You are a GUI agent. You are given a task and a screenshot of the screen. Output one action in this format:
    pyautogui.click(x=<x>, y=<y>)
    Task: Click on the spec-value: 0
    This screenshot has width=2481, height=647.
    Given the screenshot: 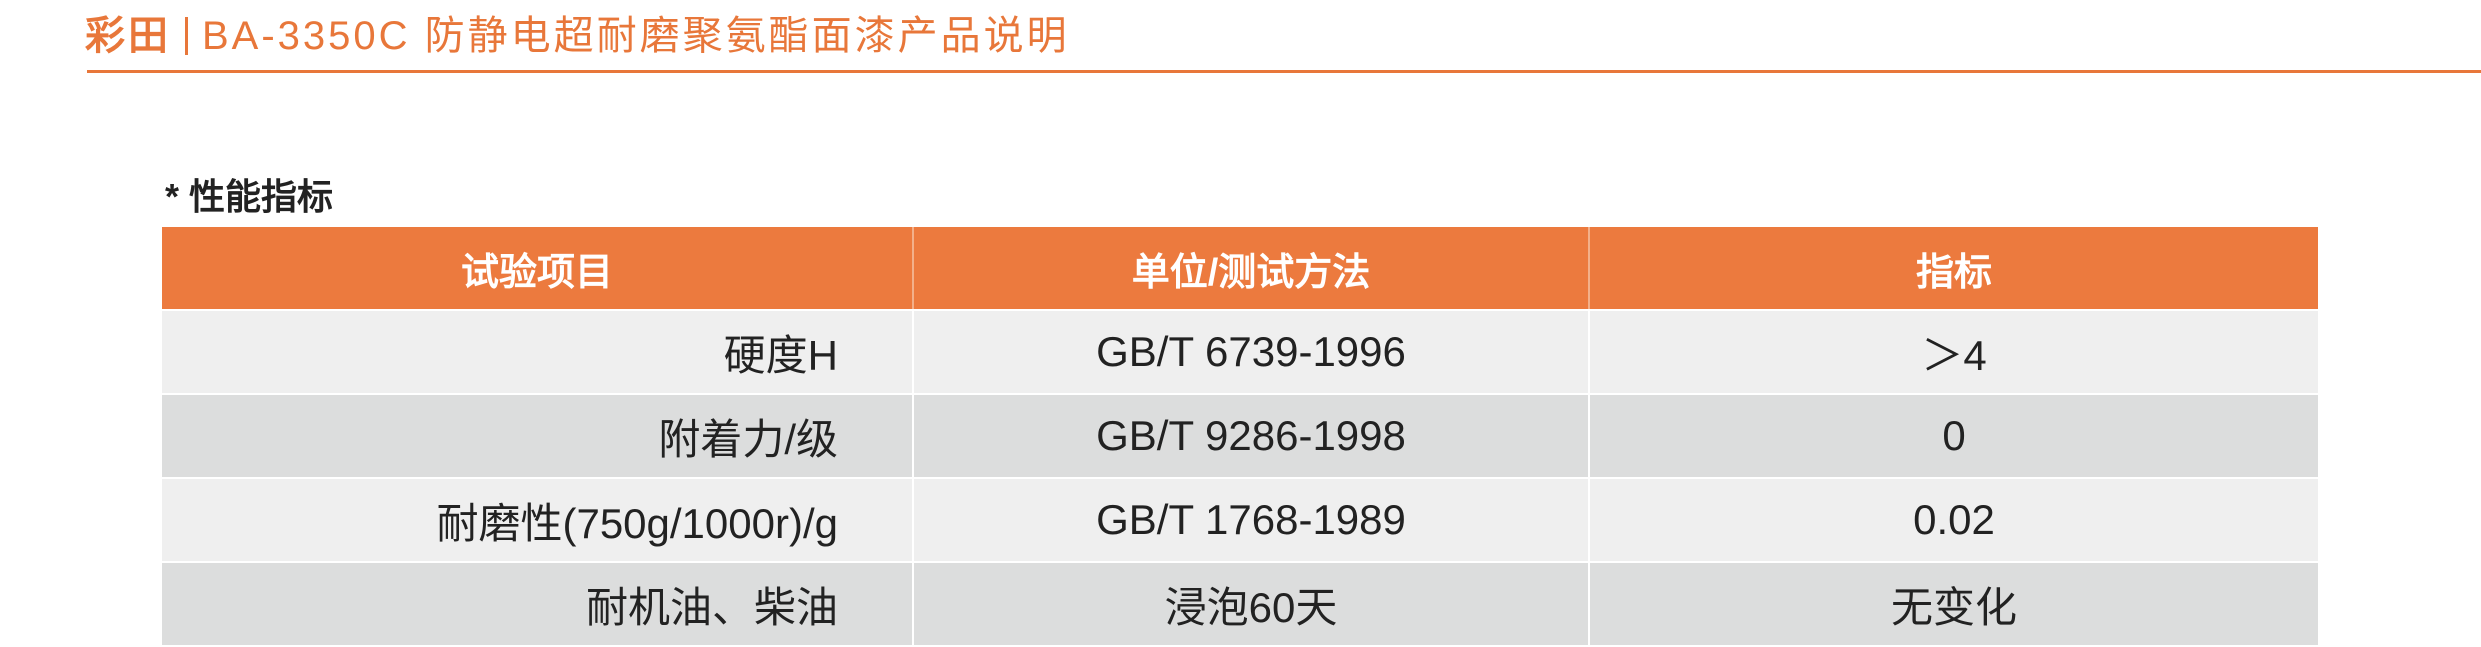 What is the action you would take?
    pyautogui.click(x=1953, y=436)
    